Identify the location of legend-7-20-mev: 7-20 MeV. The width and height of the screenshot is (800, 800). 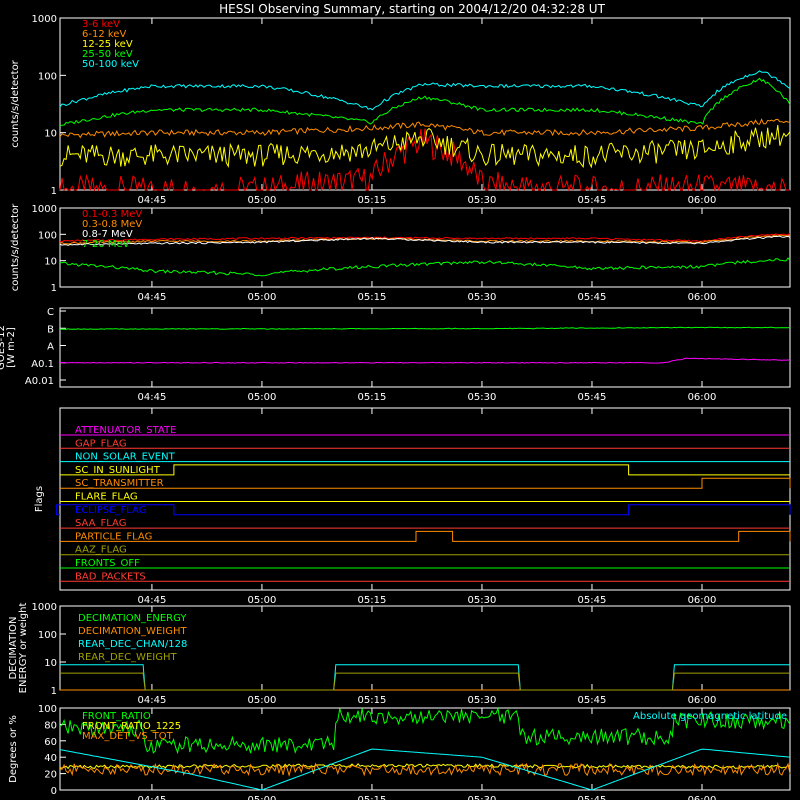
(106, 244).